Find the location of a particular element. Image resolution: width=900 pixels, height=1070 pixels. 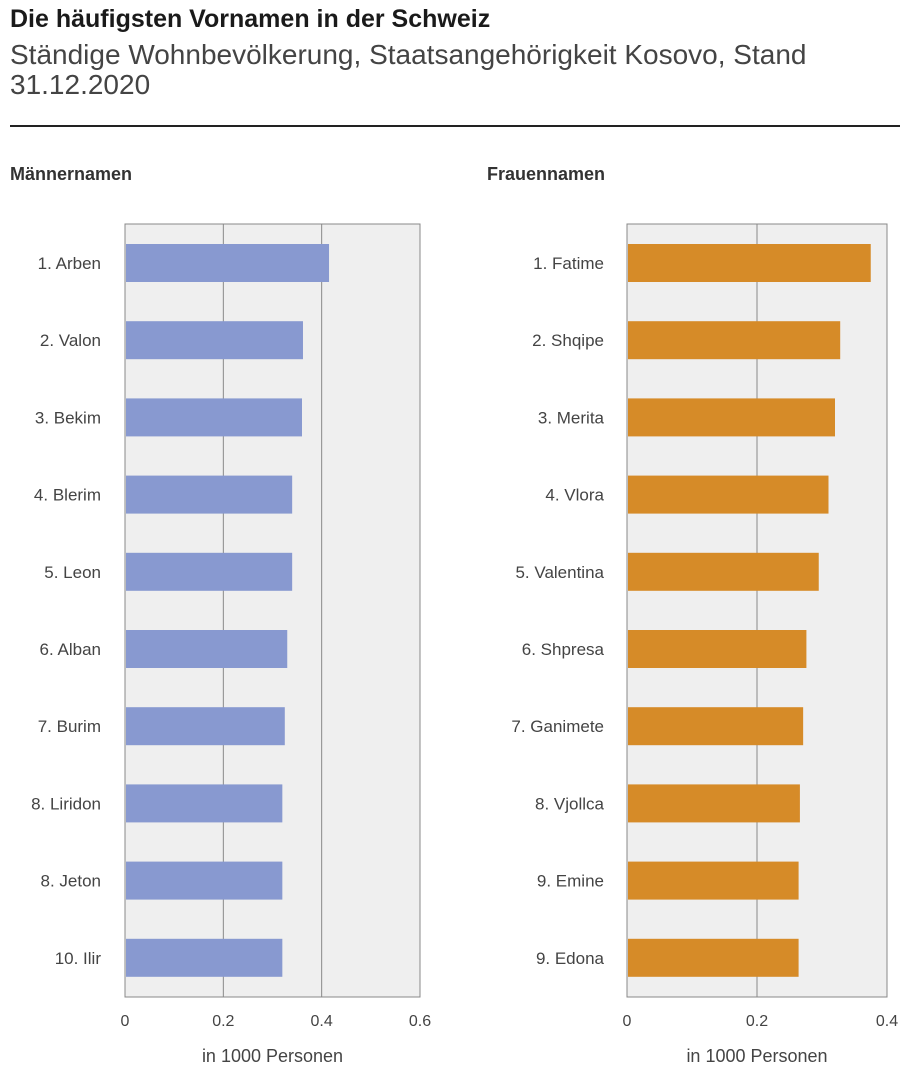

women-x-tick-label: 0.4 is located at coordinates (887, 1021).